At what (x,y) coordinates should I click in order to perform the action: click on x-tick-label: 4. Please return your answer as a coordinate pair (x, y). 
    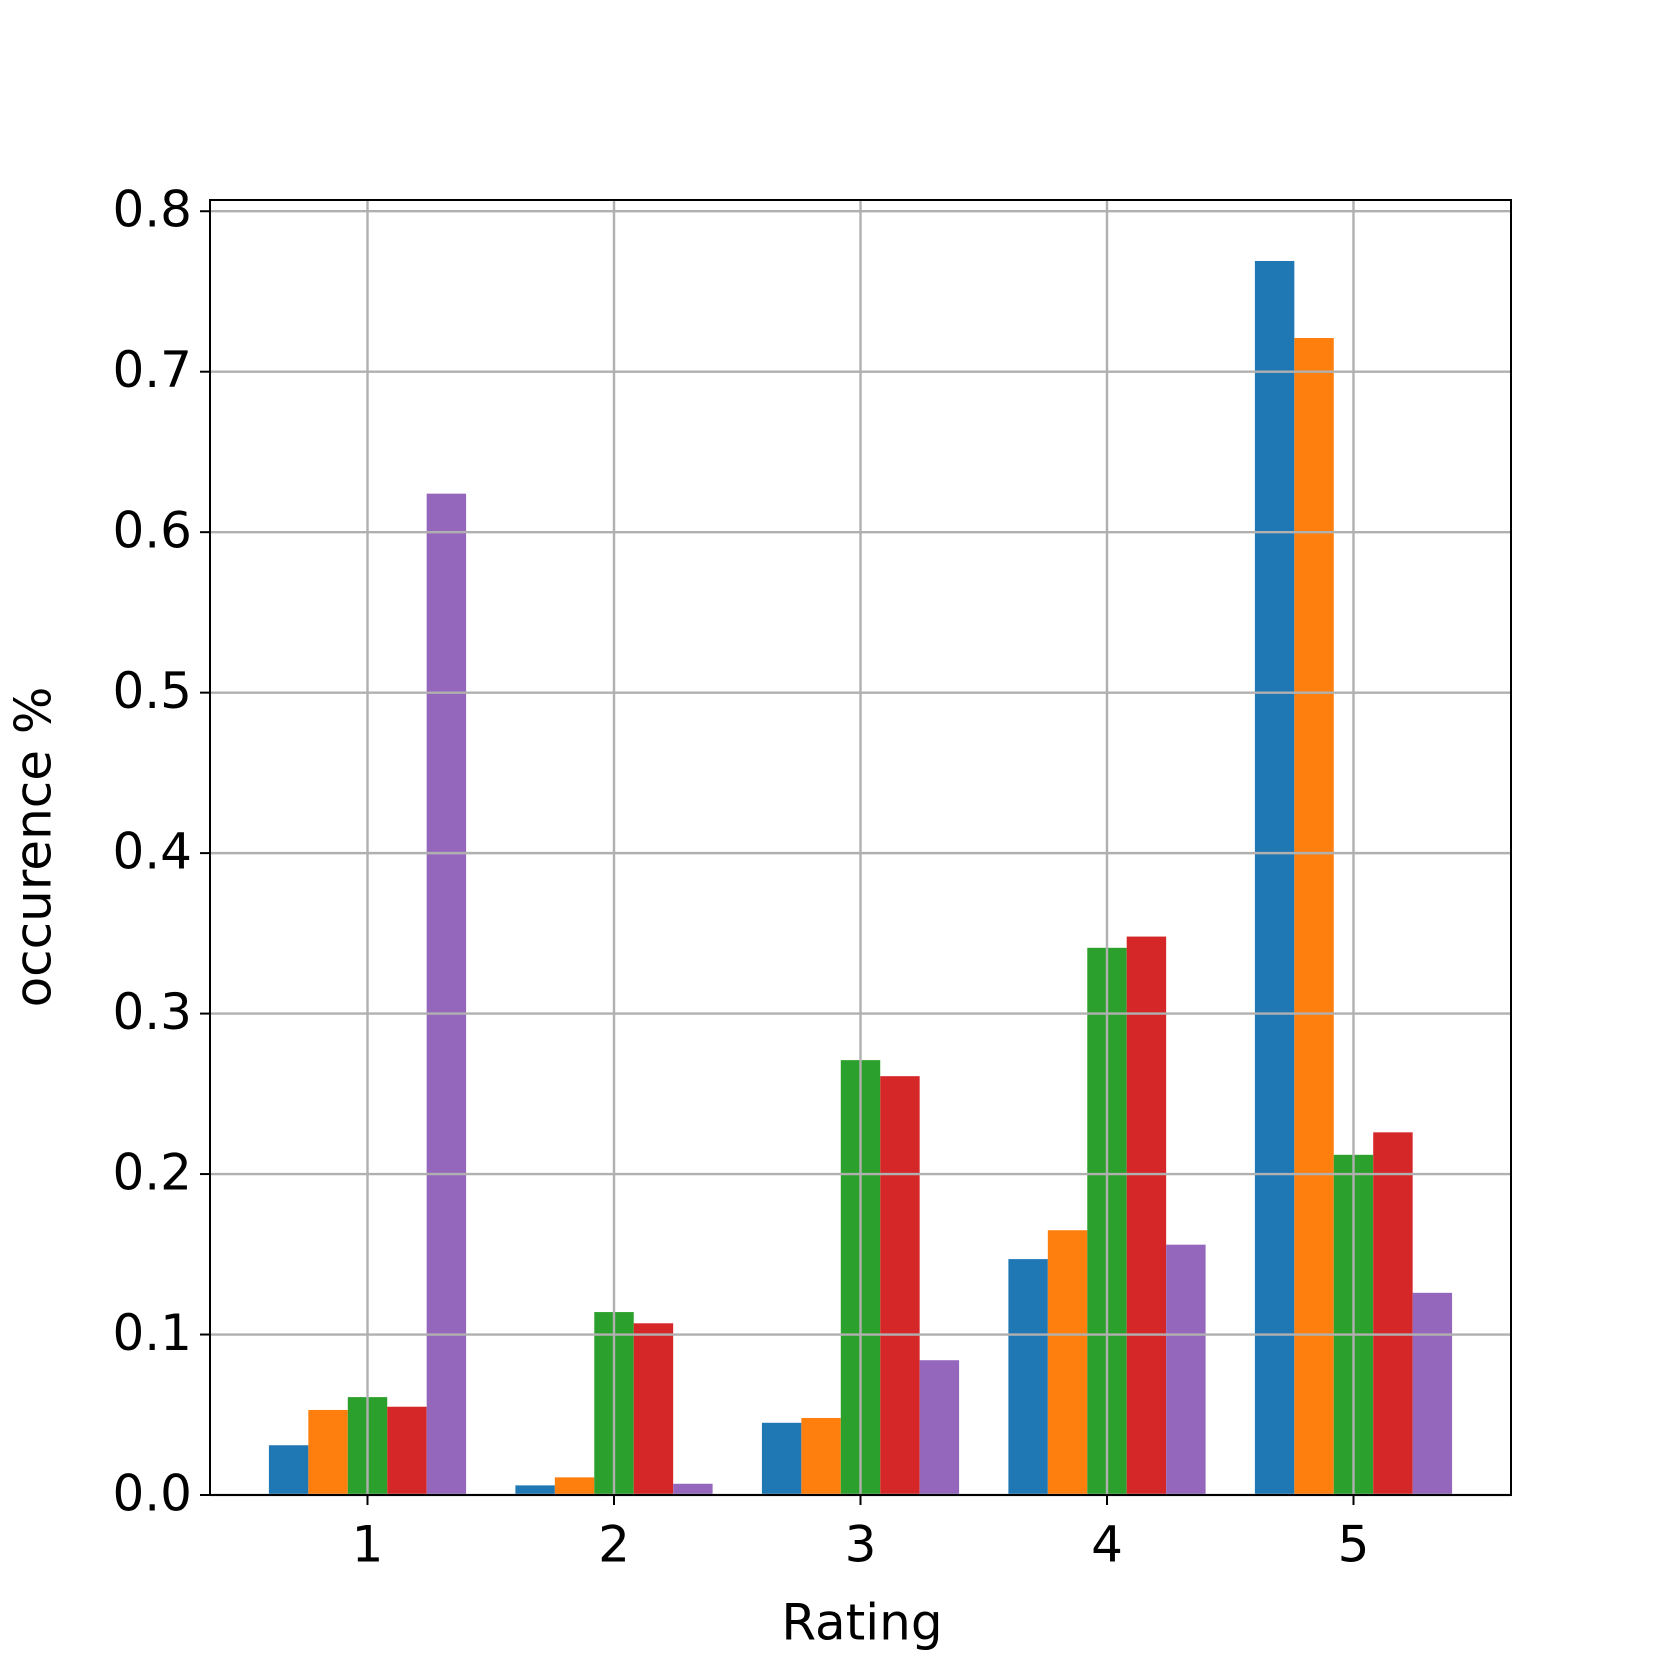
    Looking at the image, I should click on (1107, 1545).